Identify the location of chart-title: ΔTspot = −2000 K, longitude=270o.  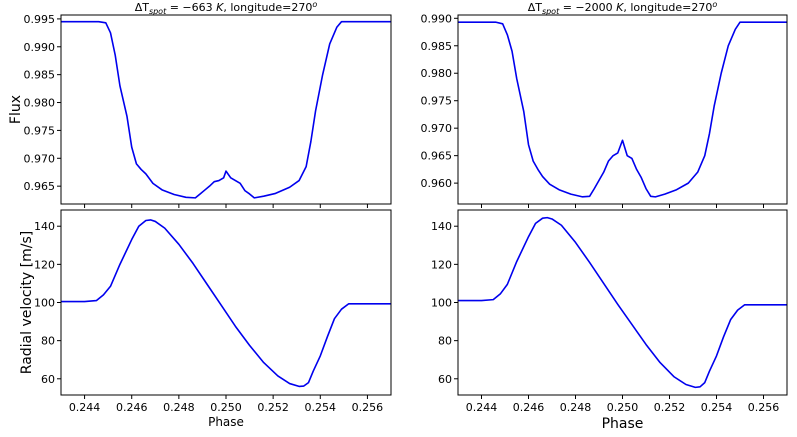
(623, 8).